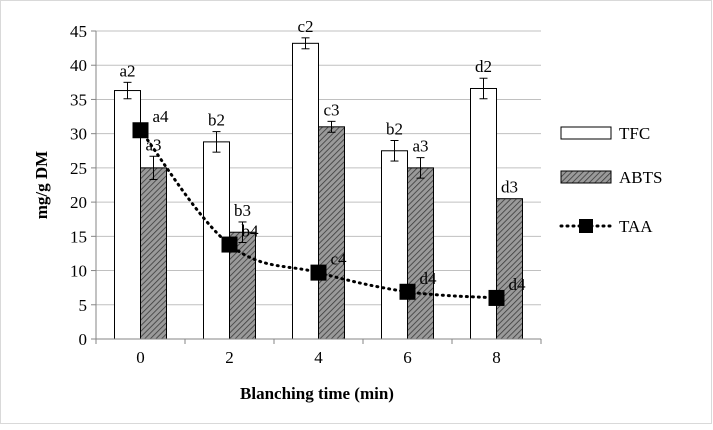 This screenshot has height=430, width=713. What do you see at coordinates (251, 231) in the screenshot?
I see `taa-data-label: b4` at bounding box center [251, 231].